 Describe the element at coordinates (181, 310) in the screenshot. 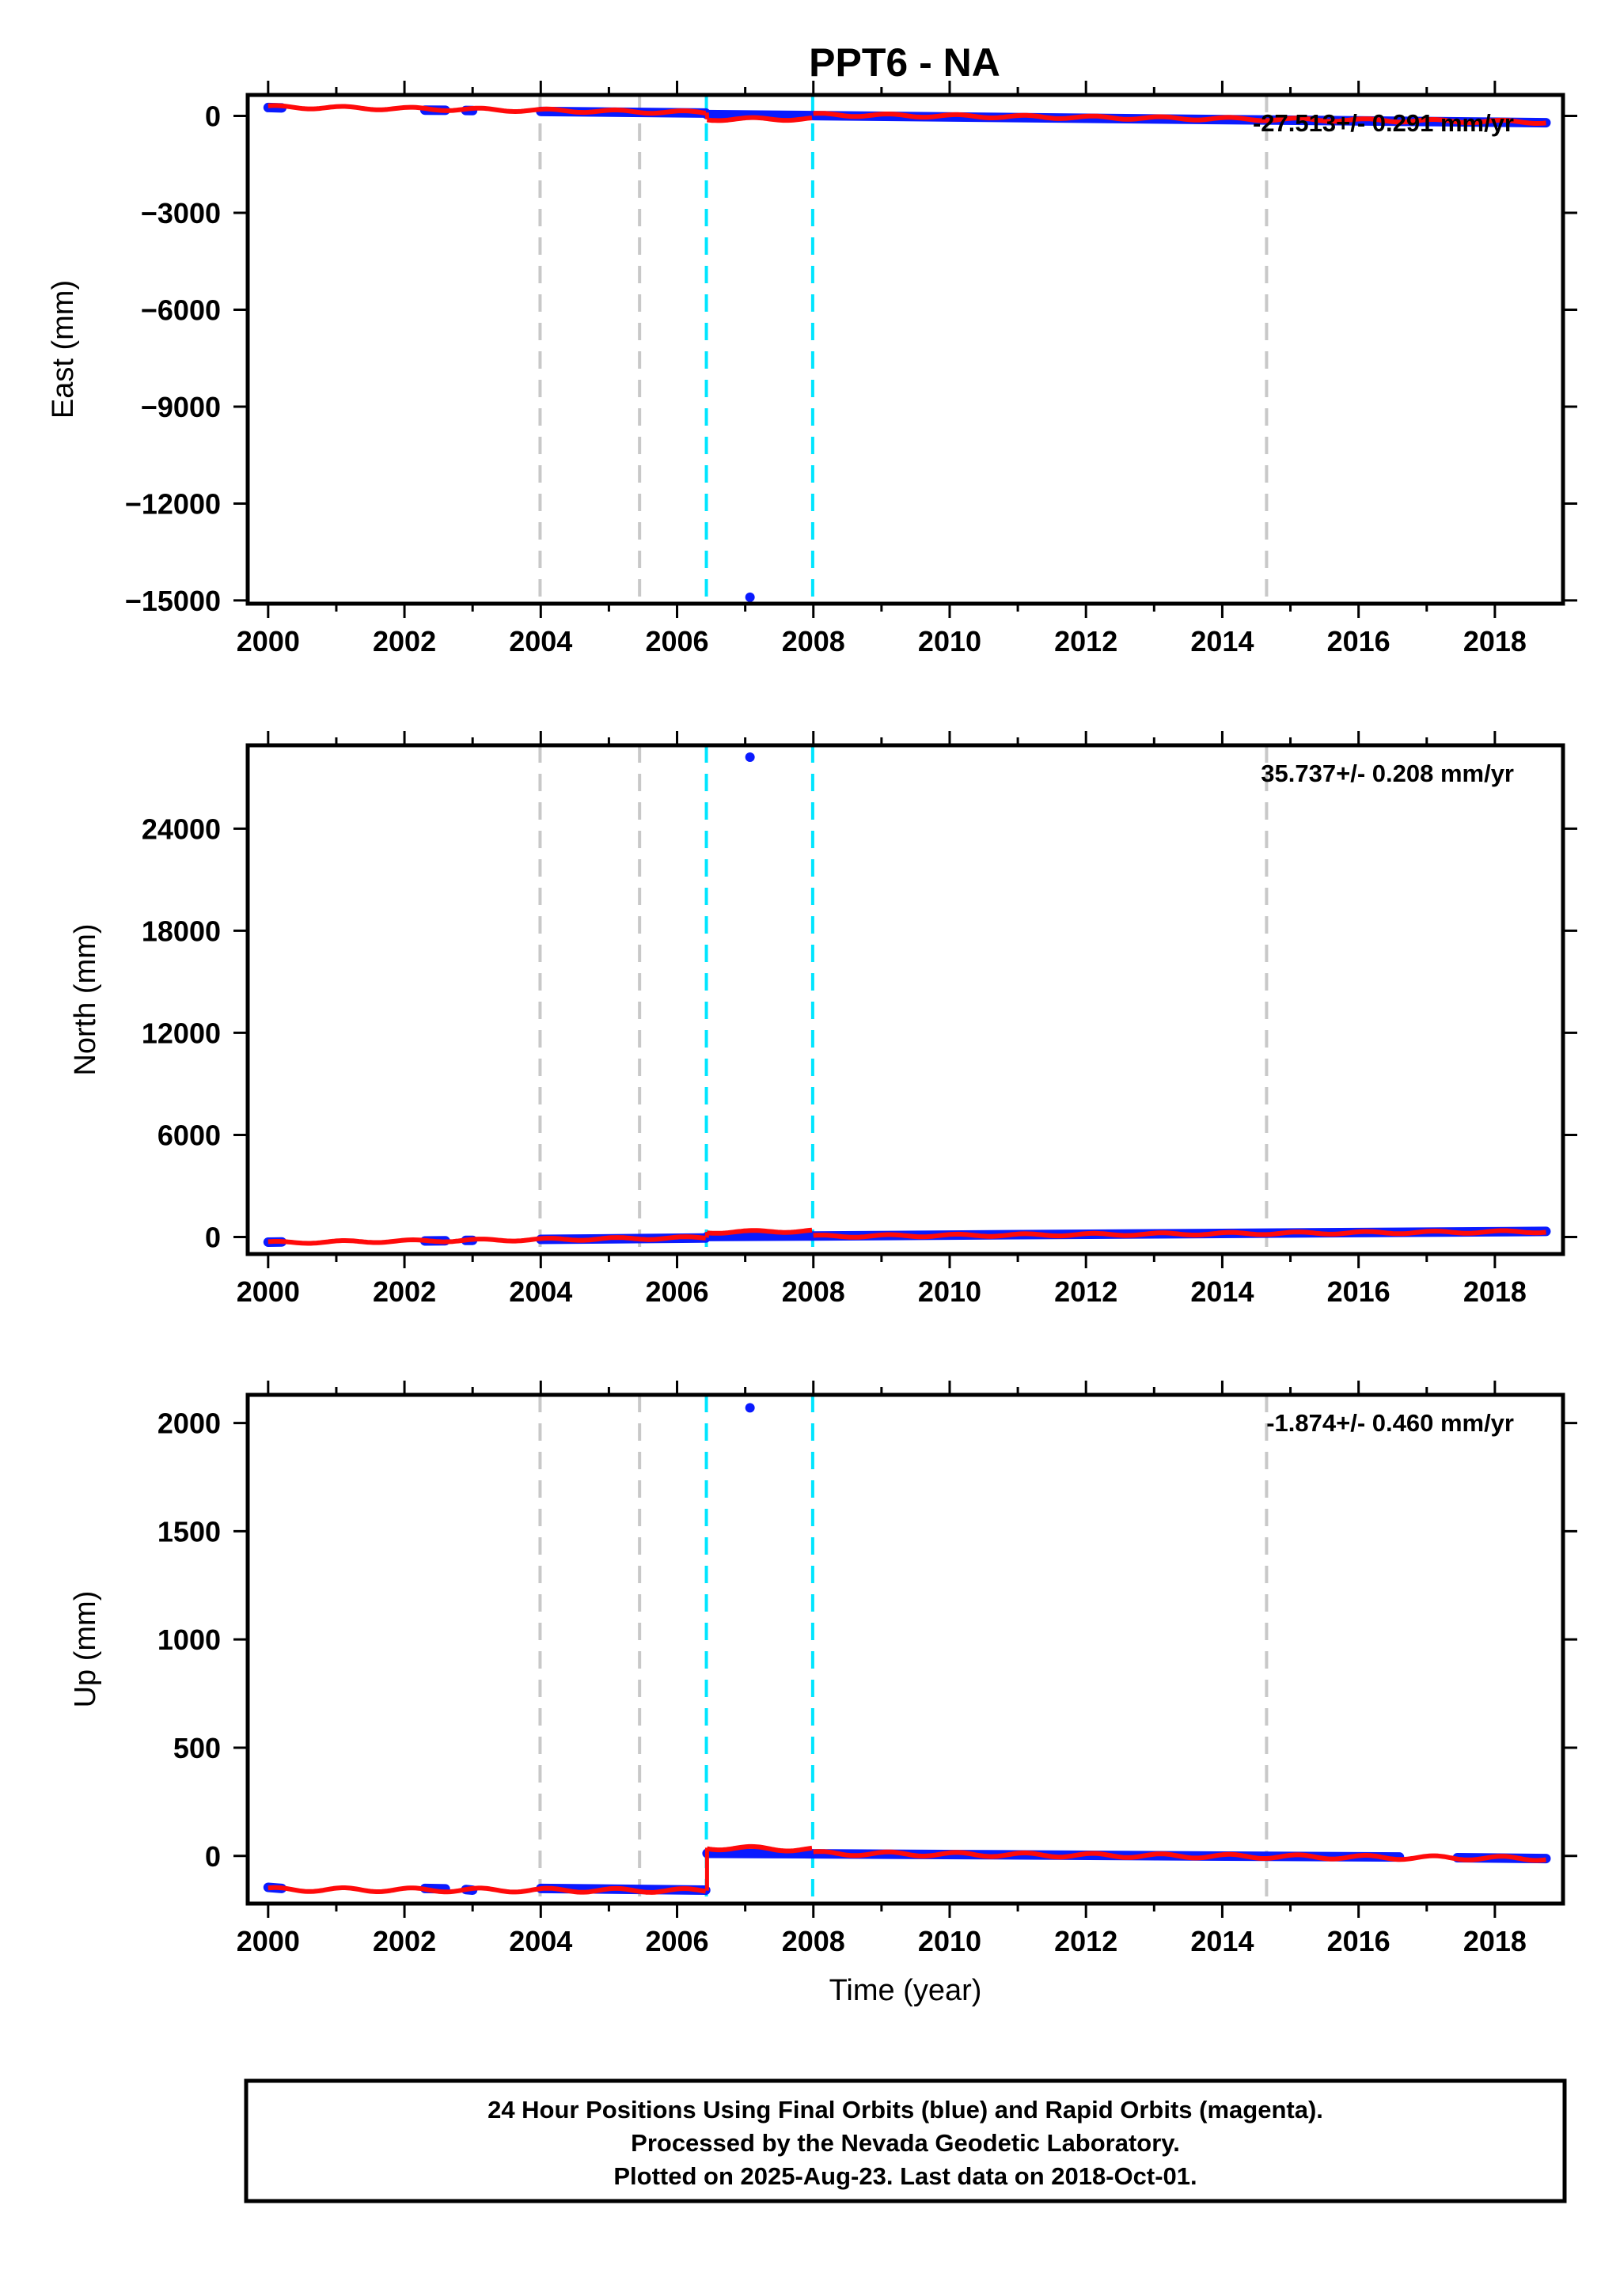

I see `y-tick-label: −6000` at that location.